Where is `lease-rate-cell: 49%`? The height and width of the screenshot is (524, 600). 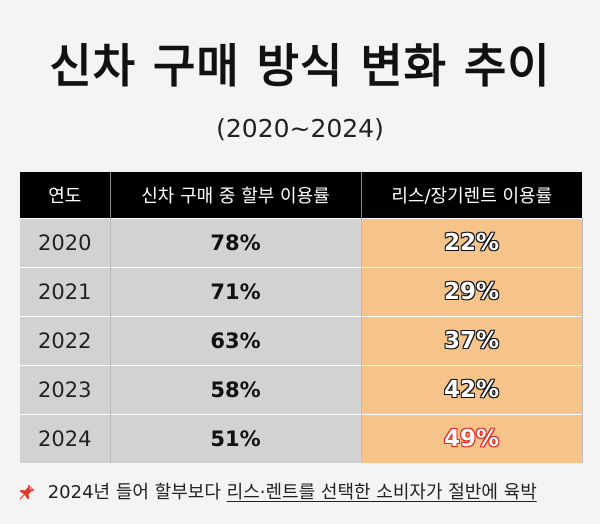
lease-rate-cell: 49% is located at coordinates (472, 438).